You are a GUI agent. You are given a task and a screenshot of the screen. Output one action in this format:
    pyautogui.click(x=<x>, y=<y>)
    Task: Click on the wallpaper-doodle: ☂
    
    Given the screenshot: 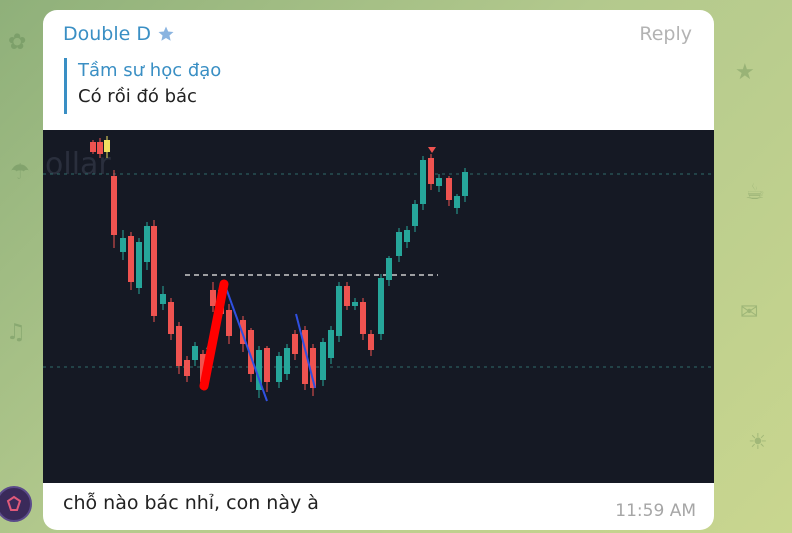 What is the action you would take?
    pyautogui.click(x=20, y=172)
    